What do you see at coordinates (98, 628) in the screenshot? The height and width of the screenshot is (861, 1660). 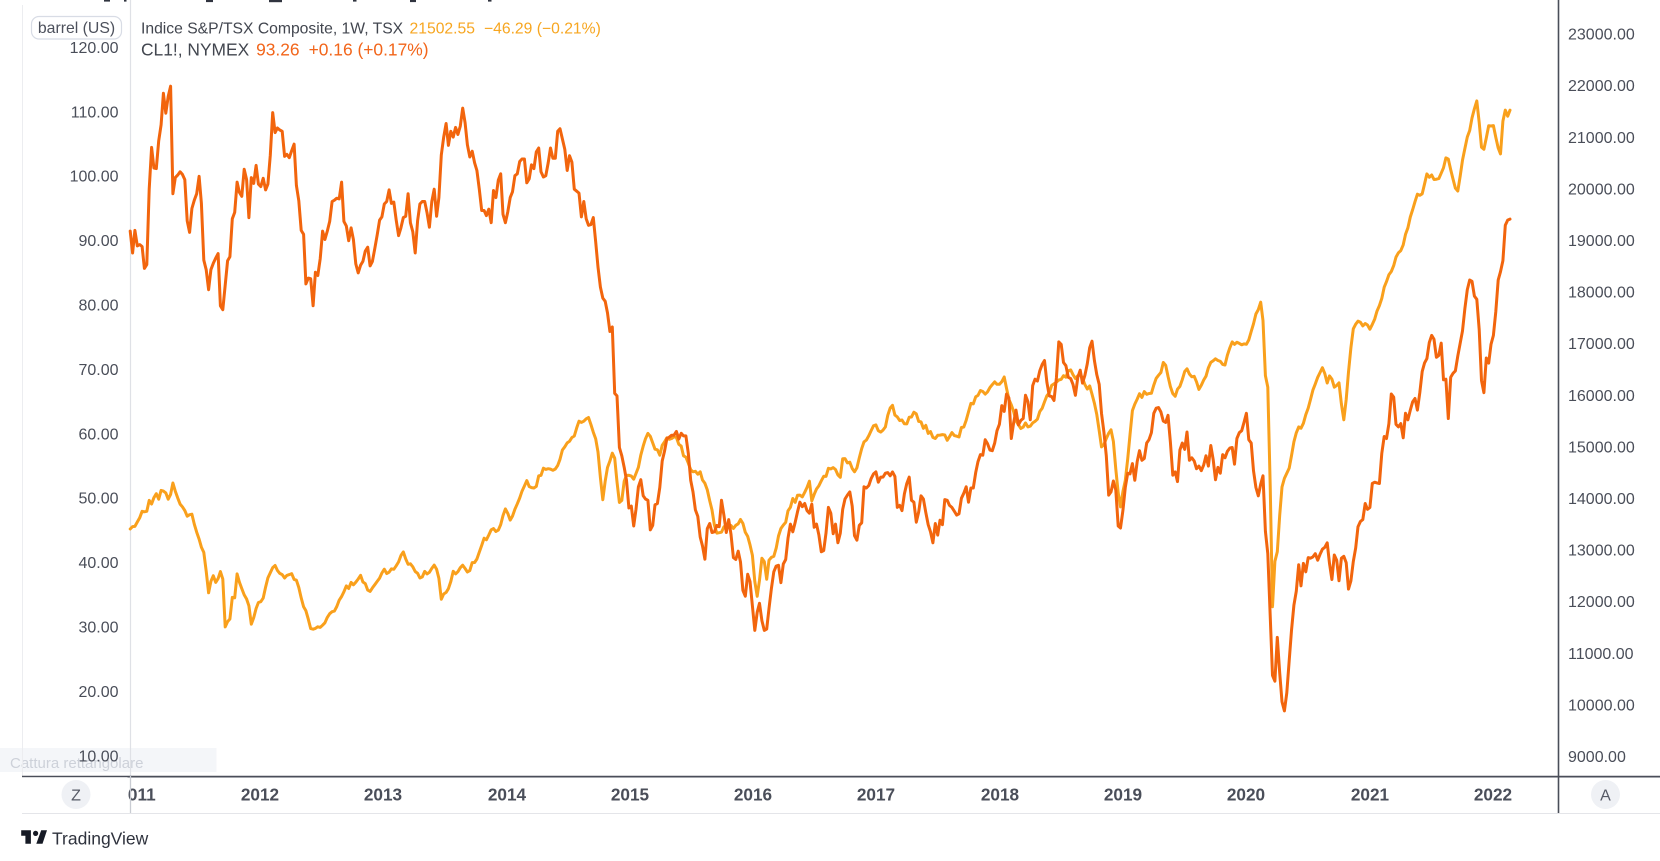 I see `svg-text: 30.00` at bounding box center [98, 628].